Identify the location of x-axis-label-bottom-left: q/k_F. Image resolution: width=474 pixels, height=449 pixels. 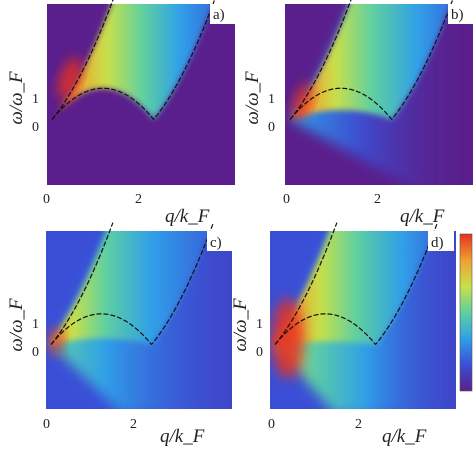
(182, 436).